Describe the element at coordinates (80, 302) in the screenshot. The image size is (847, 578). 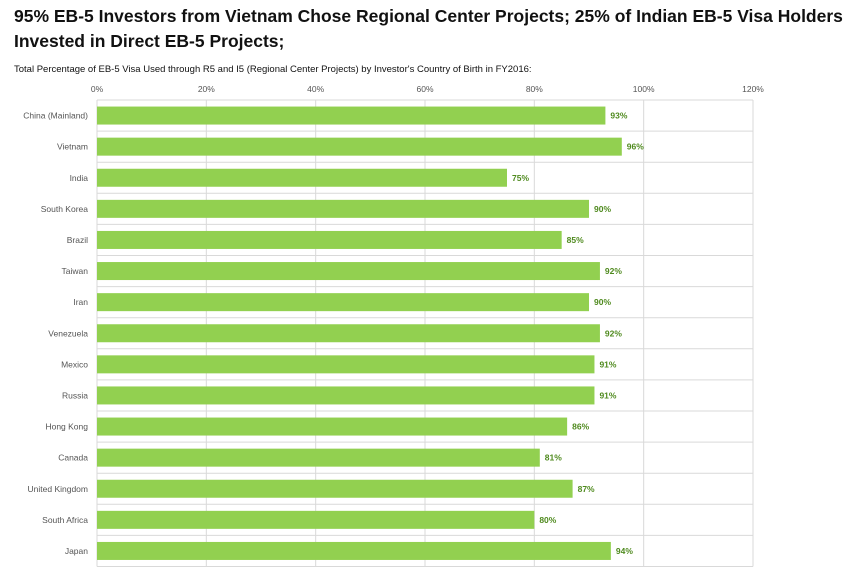
I see `category-label: Iran` at that location.